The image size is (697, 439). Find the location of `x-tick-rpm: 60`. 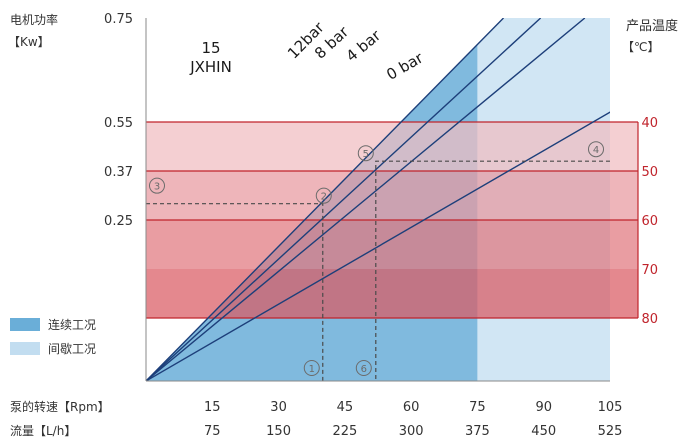

x-tick-rpm: 60 is located at coordinates (411, 407).